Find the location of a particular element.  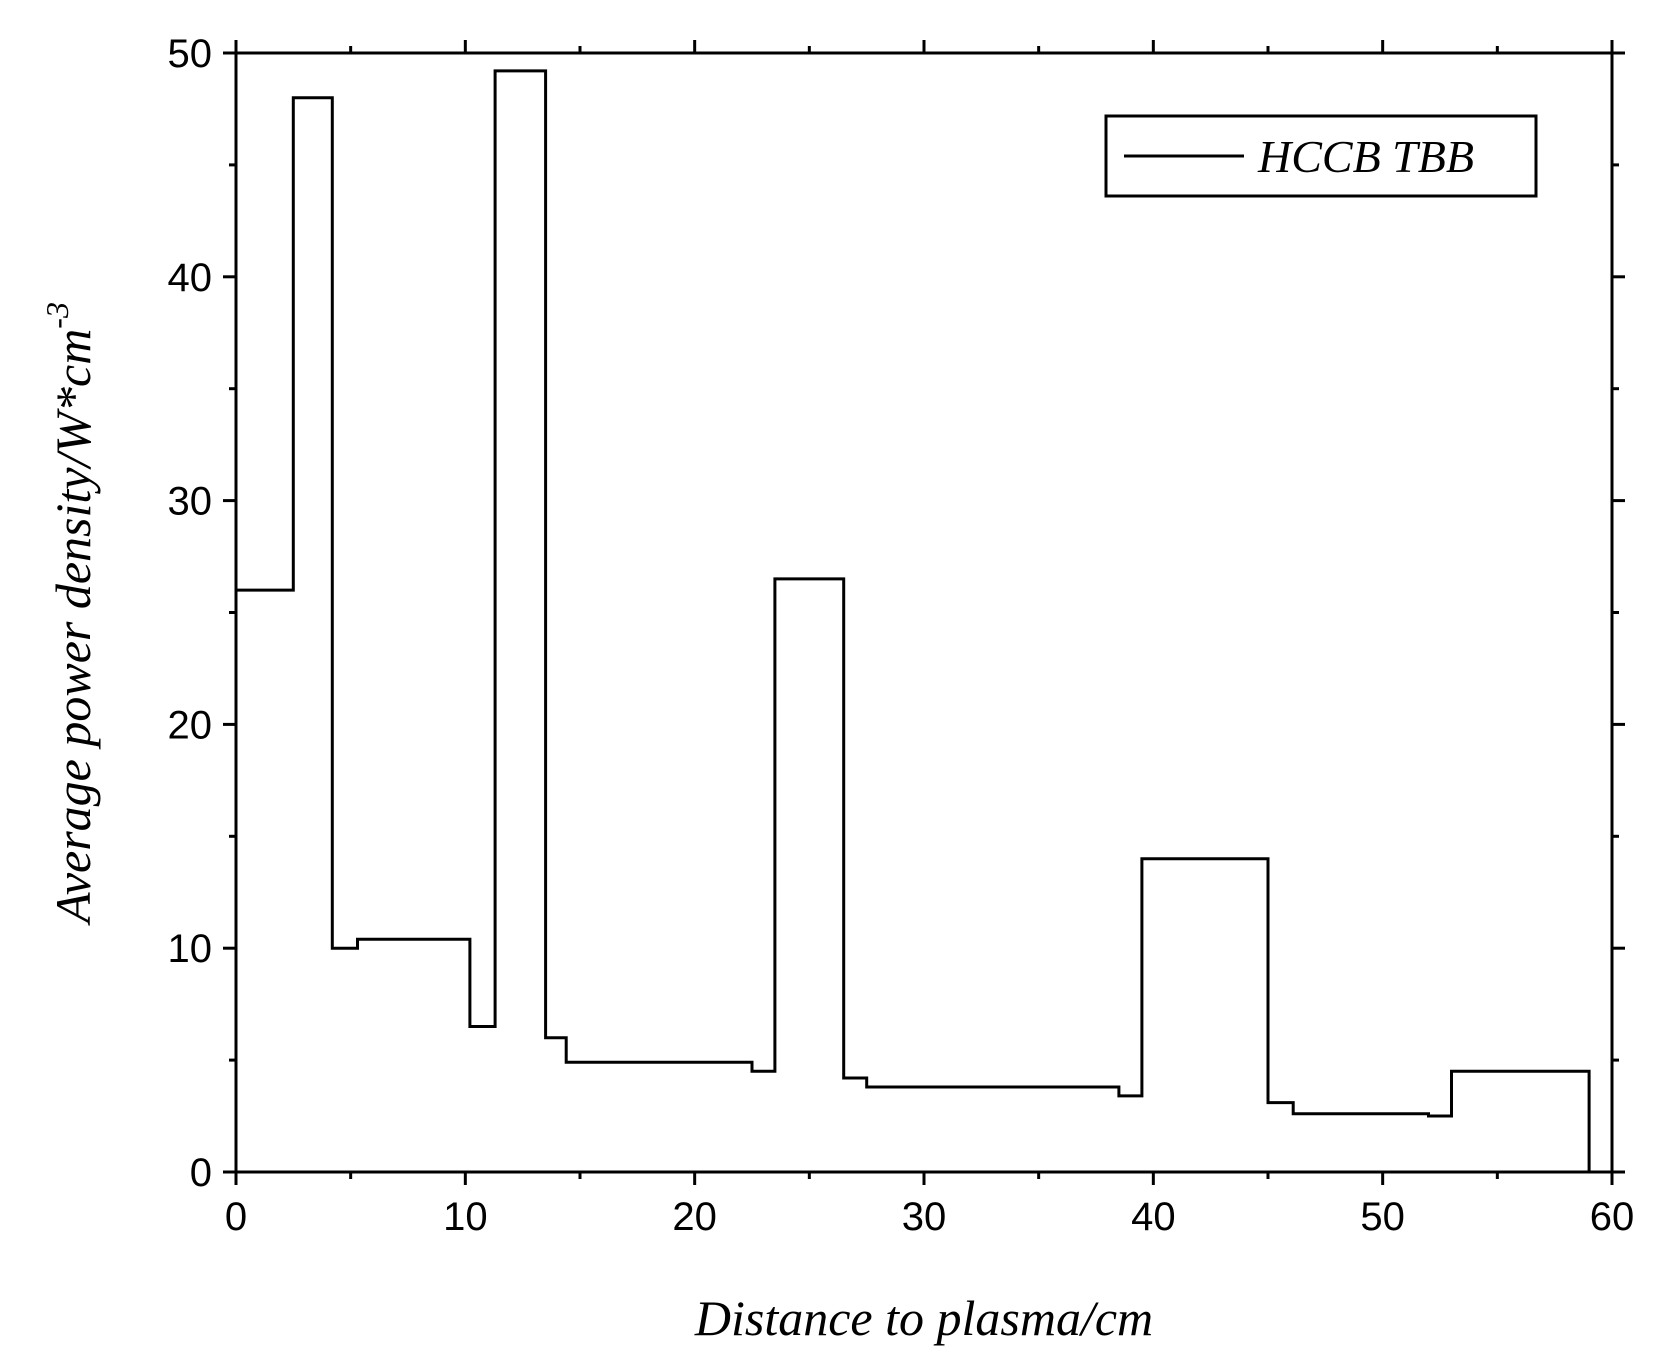

y-tick-label: 30 is located at coordinates (190, 502).